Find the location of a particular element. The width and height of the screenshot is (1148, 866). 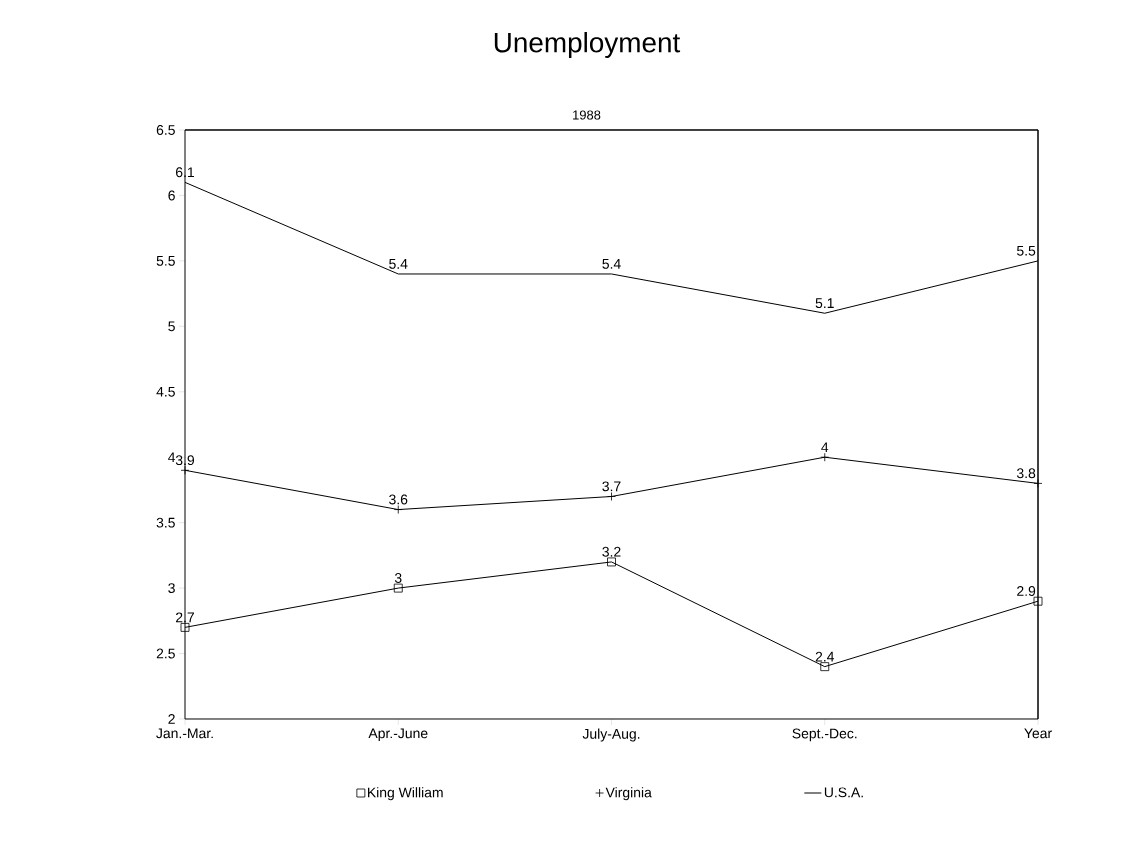

y-tick-label: 2.5 is located at coordinates (165, 653).